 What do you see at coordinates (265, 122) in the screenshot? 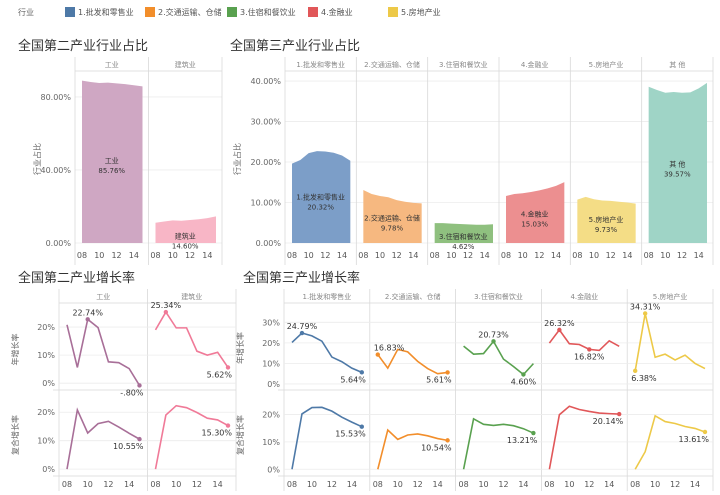
I see `y-tick-label: 30.00%` at bounding box center [265, 122].